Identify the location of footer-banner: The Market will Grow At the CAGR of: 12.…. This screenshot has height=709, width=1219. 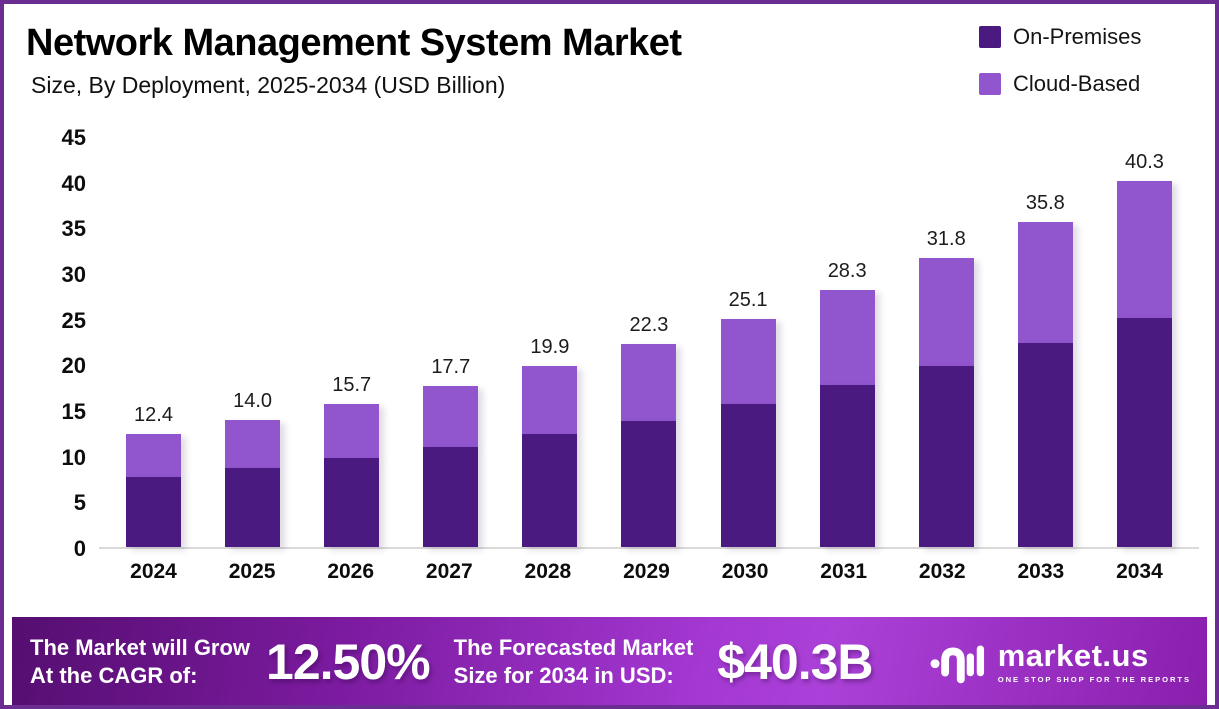
(609, 661).